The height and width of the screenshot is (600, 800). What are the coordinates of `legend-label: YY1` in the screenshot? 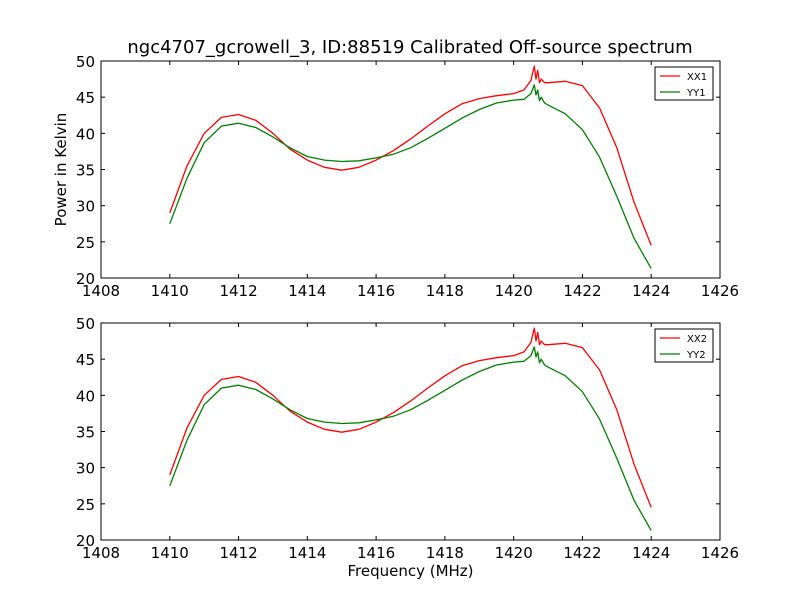 It's located at (696, 93).